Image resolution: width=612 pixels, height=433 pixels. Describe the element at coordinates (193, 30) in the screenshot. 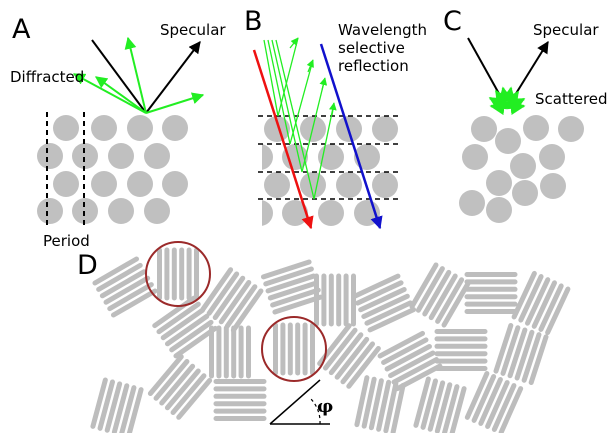

I see `panel-a-label-specular: Specular` at that location.